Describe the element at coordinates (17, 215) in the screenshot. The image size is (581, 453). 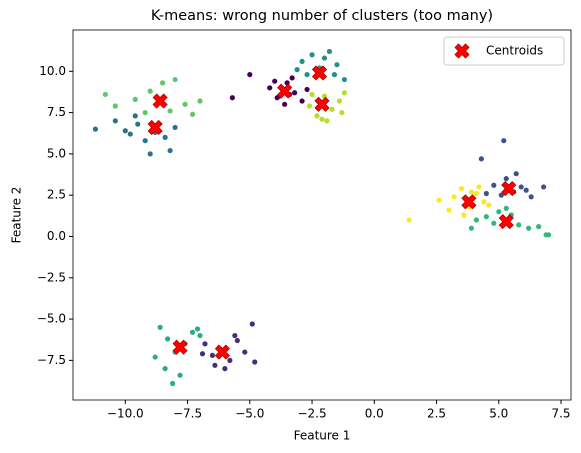
I see `y-axis-label: Feature 2` at that location.